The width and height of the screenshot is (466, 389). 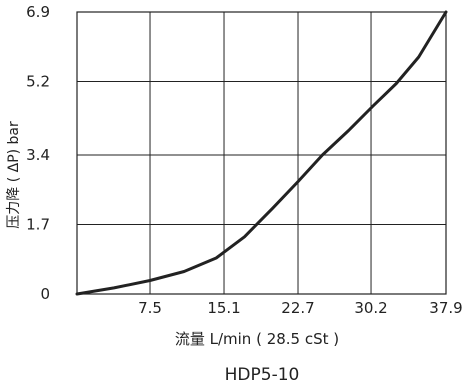 What do you see at coordinates (14, 175) in the screenshot?
I see `y-axis-label: 压力降 ( ΔP) bar` at bounding box center [14, 175].